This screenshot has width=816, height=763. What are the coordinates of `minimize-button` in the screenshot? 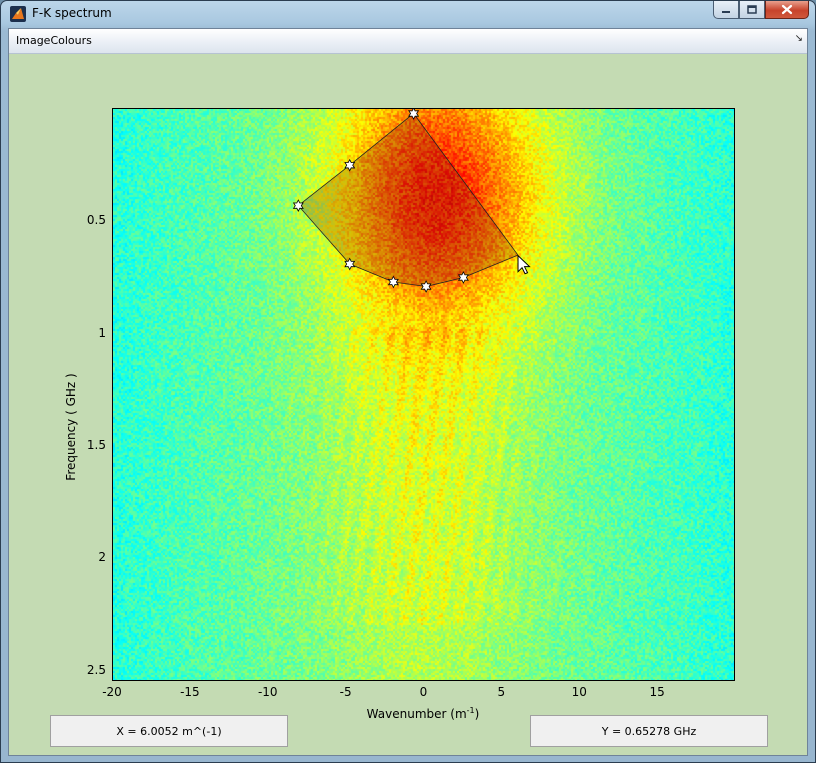 It's located at (726, 10).